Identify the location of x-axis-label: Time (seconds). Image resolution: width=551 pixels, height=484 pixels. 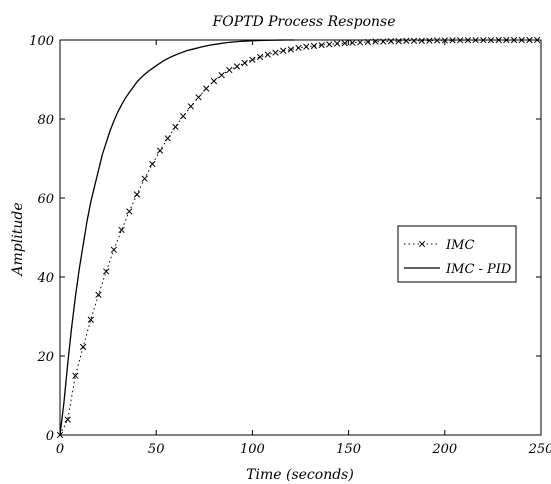
(300, 475).